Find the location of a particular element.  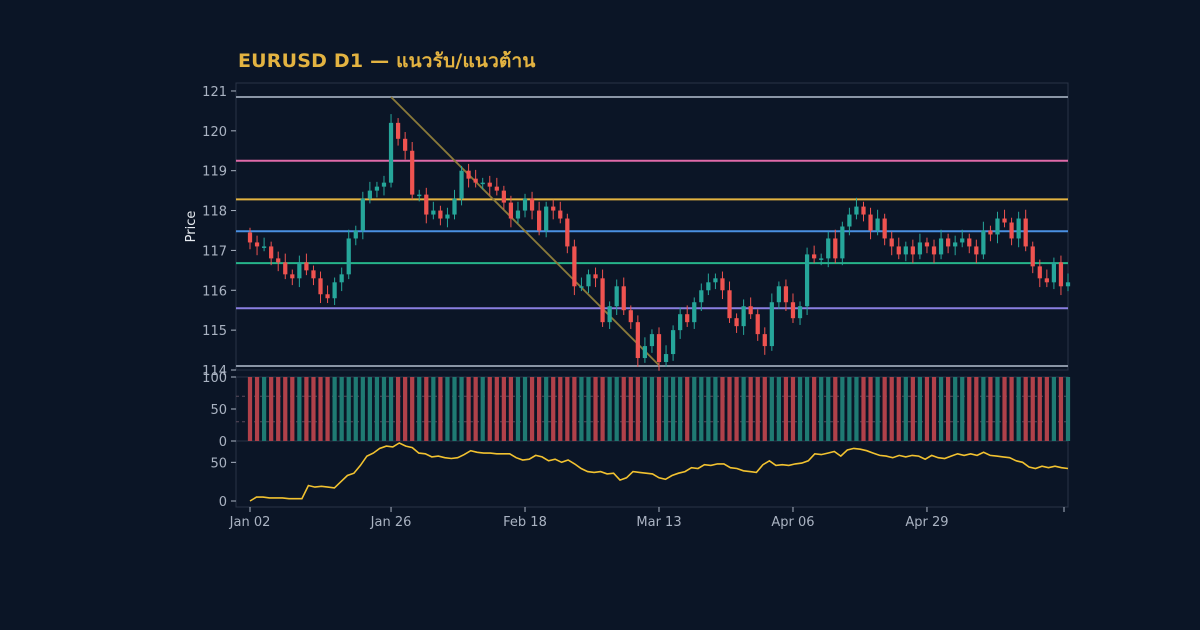

x-tick-label: Jan 26 is located at coordinates (391, 522).